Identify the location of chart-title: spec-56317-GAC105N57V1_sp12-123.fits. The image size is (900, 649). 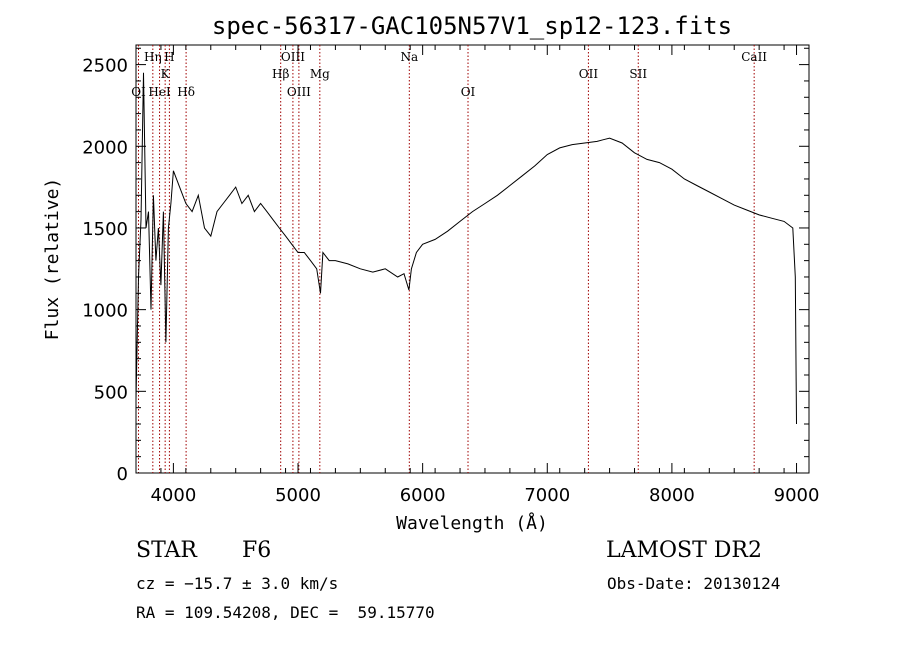
(472, 26).